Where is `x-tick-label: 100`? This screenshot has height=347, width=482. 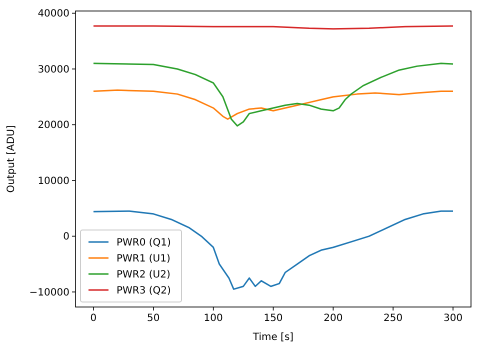 x-tick-label: 100 is located at coordinates (213, 318).